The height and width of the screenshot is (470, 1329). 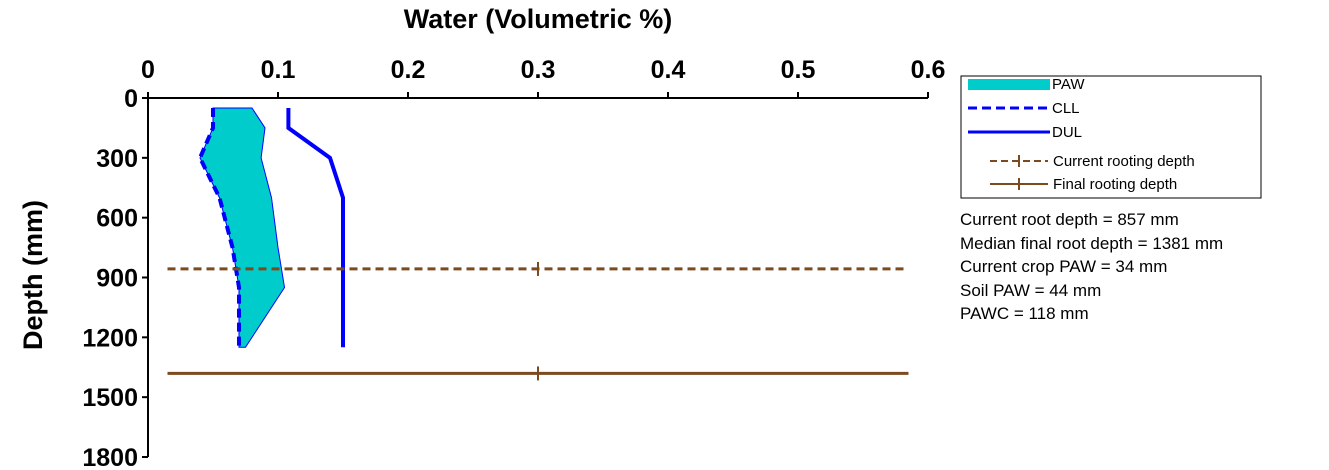 What do you see at coordinates (33, 275) in the screenshot?
I see `y-axis-title: Depth (mm)` at bounding box center [33, 275].